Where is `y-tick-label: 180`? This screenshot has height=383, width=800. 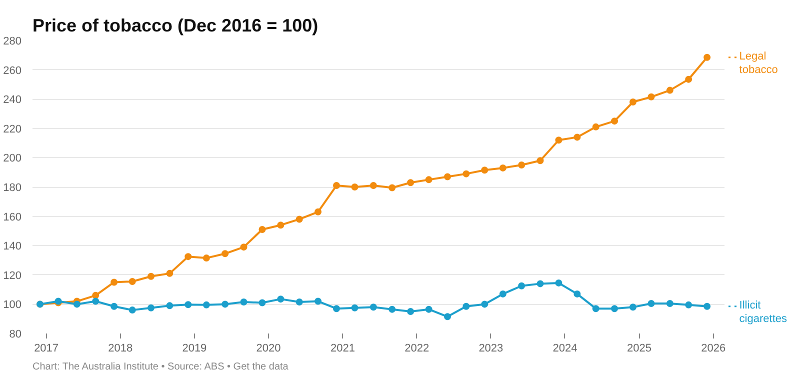
y-tick-label: 180 is located at coordinates (12, 188).